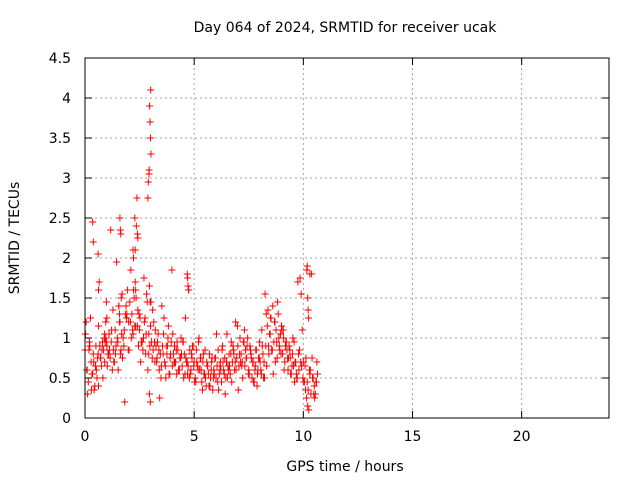  I want to click on x-tick-label-4: 20, so click(522, 437).